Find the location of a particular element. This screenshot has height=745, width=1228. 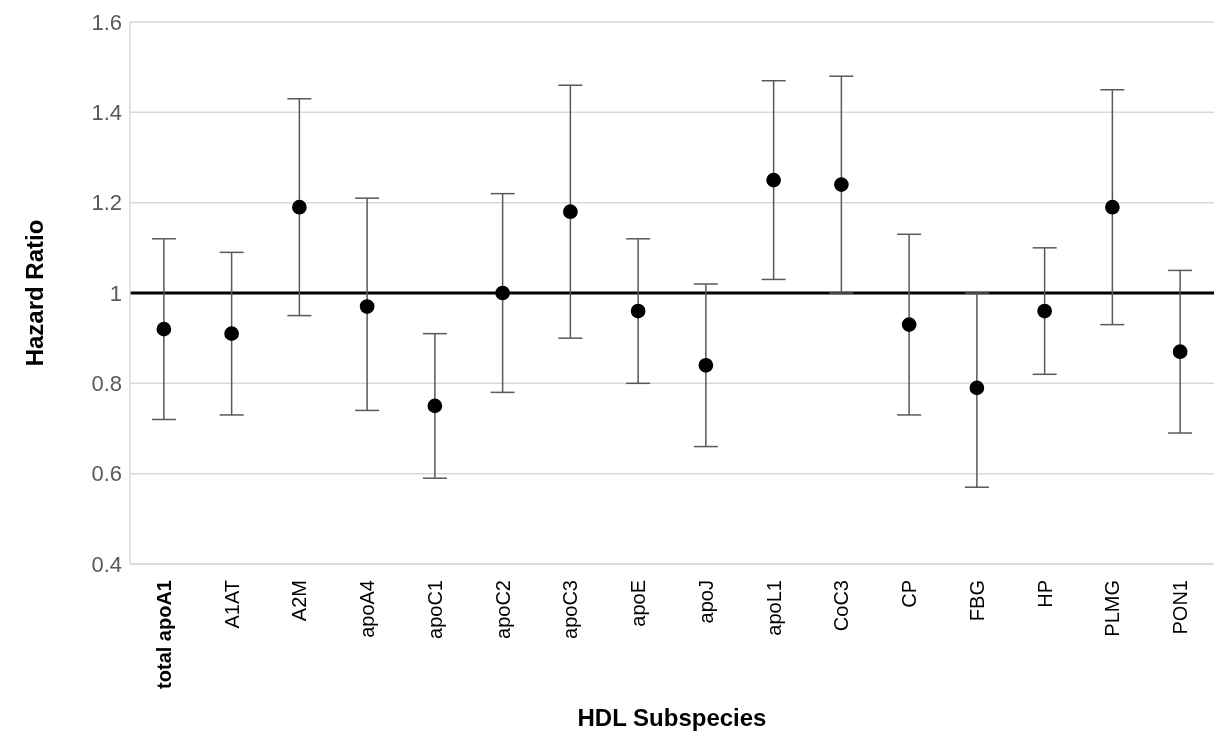

x-tick-label: apoJ is located at coordinates (705, 602).